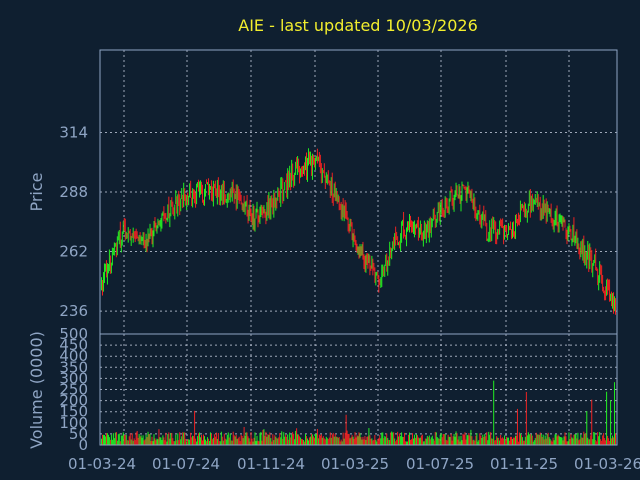 The height and width of the screenshot is (480, 640). What do you see at coordinates (102, 464) in the screenshot?
I see `x-tick-label-0: 01-03-24` at bounding box center [102, 464].